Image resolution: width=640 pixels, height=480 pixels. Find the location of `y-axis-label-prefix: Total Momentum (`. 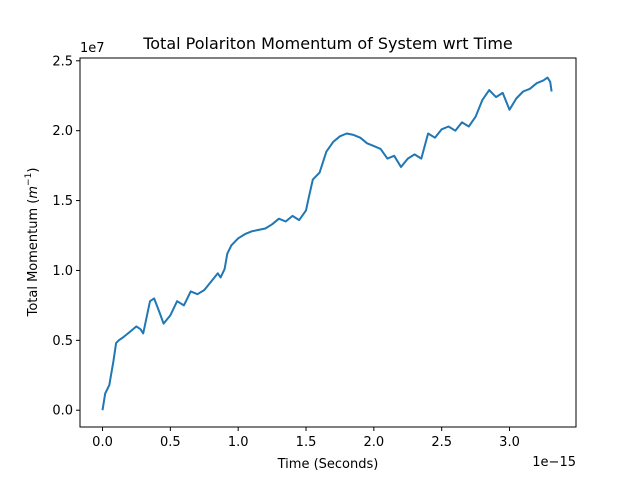

y-axis-label-prefix: Total Momentum ( is located at coordinates (33, 258).